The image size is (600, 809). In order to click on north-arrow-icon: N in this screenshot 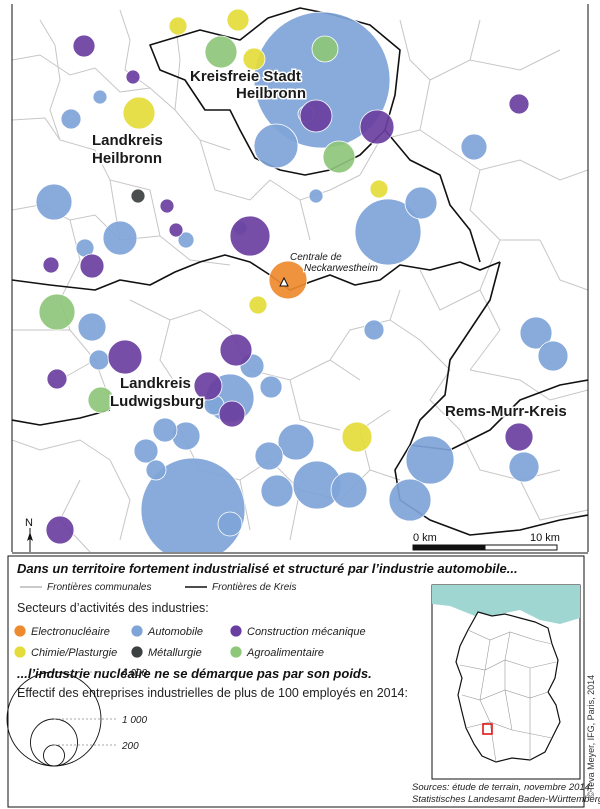, I will do `click(29, 534)`.